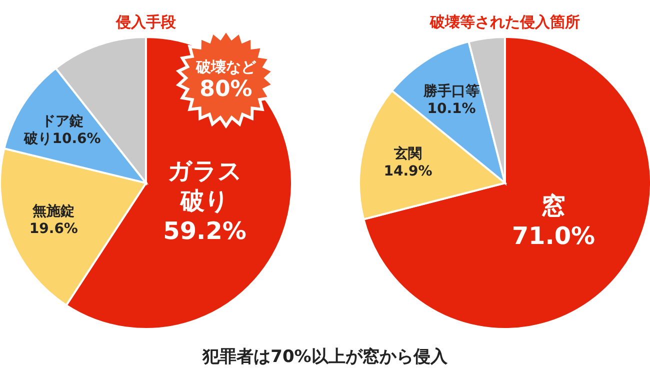 This screenshot has height=371, width=650. Describe the element at coordinates (146, 22) in the screenshot. I see `chart-title: 侵入手段` at that location.